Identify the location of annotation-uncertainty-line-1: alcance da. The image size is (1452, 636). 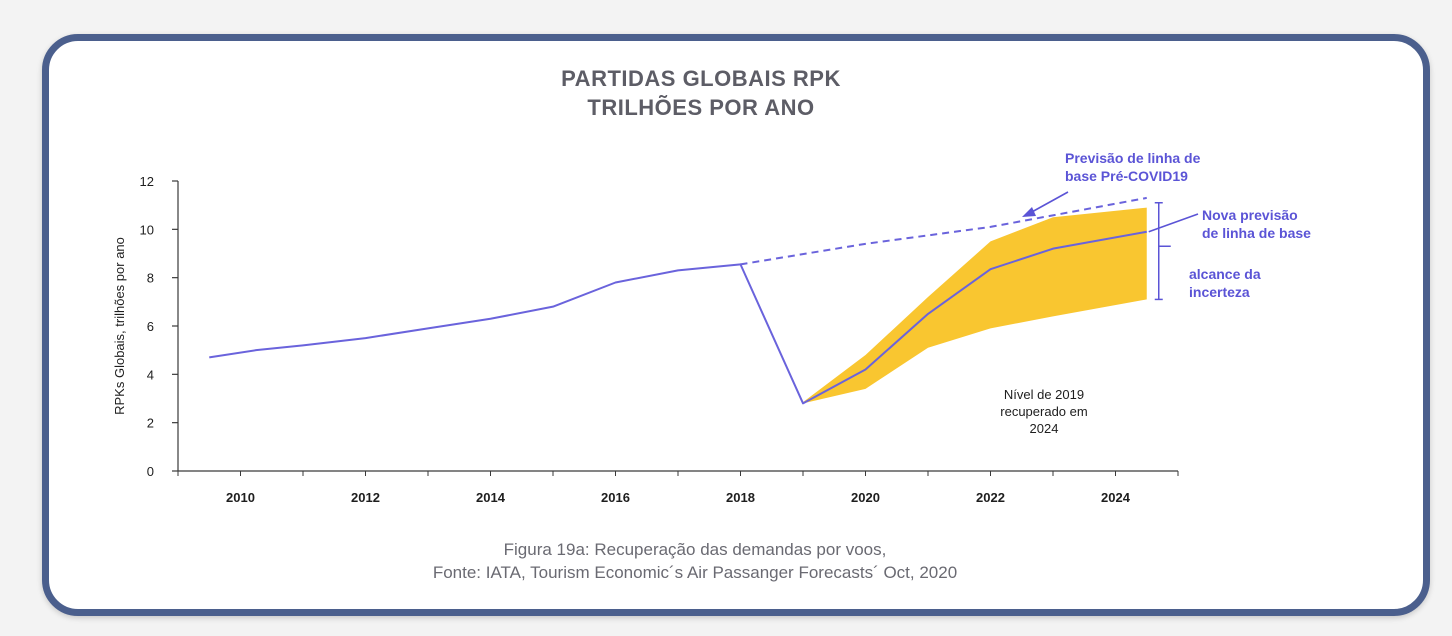
(1225, 274).